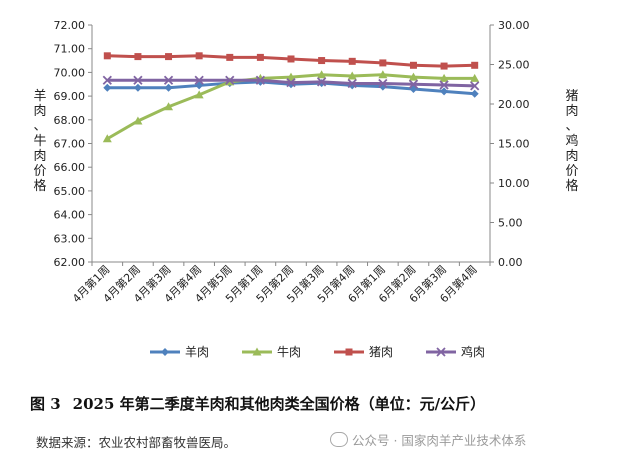 This screenshot has width=624, height=465. I want to click on watermark: 公众号 · 国家肉羊产业技术体系, so click(428, 439).